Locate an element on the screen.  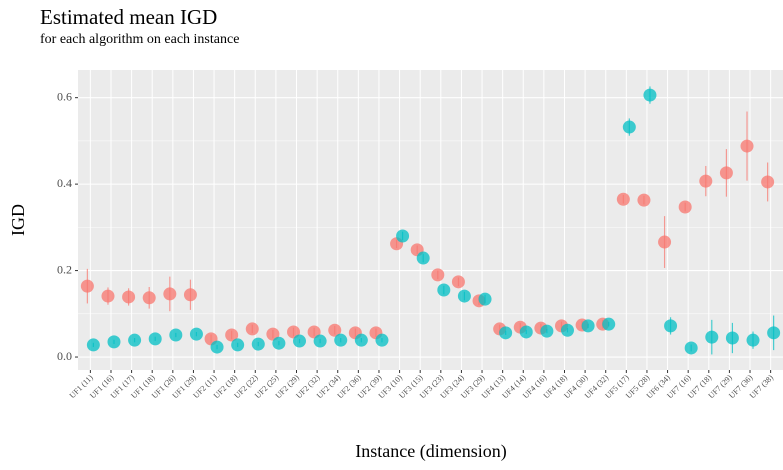
y-axis-title: IGD is located at coordinates (18, 220).